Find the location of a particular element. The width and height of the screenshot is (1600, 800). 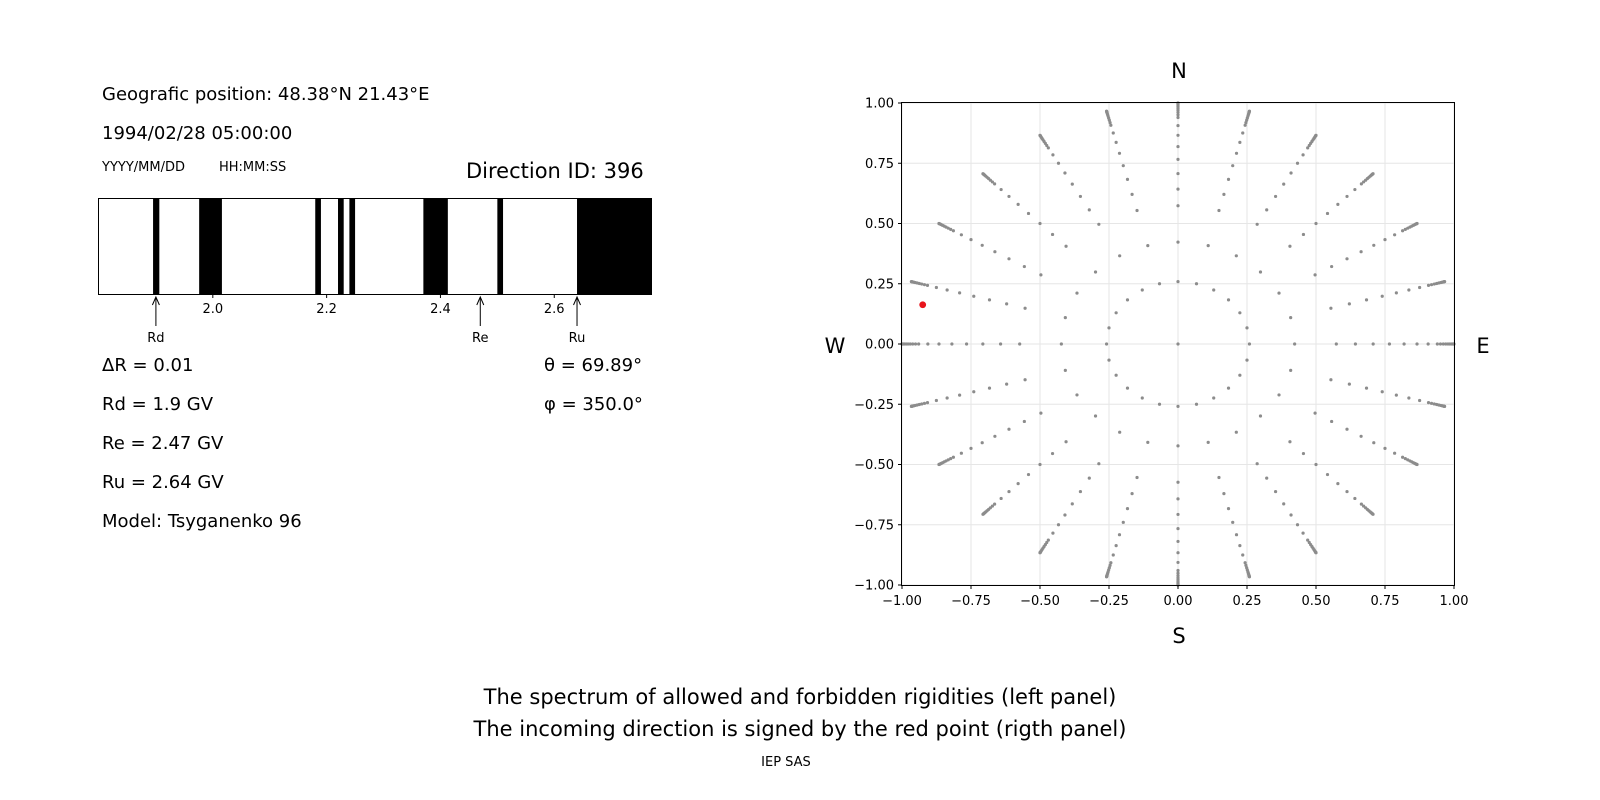

x-tick-label: 0.25 is located at coordinates (1247, 601).